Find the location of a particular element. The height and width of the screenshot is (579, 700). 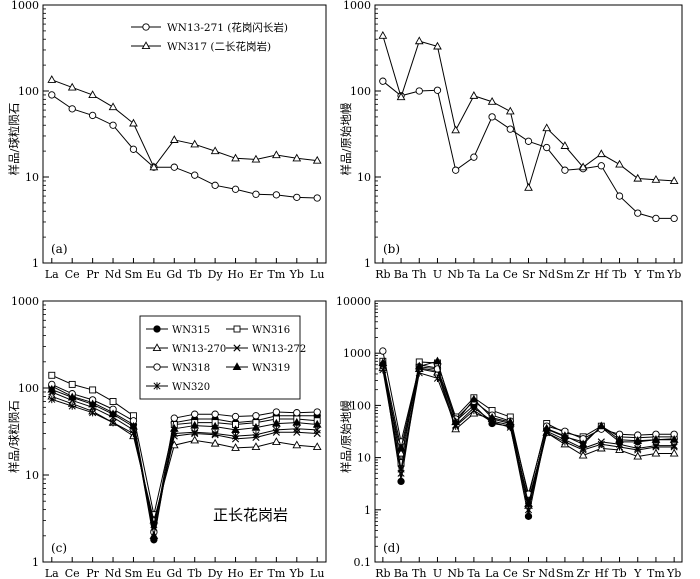

legend-label: WN320 is located at coordinates (191, 387).